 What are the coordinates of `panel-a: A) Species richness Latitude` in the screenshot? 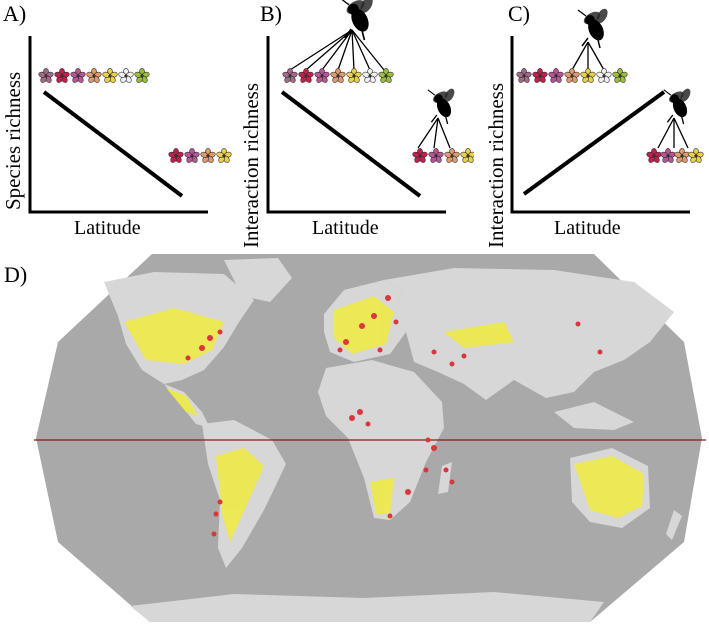 It's located at (118, 125).